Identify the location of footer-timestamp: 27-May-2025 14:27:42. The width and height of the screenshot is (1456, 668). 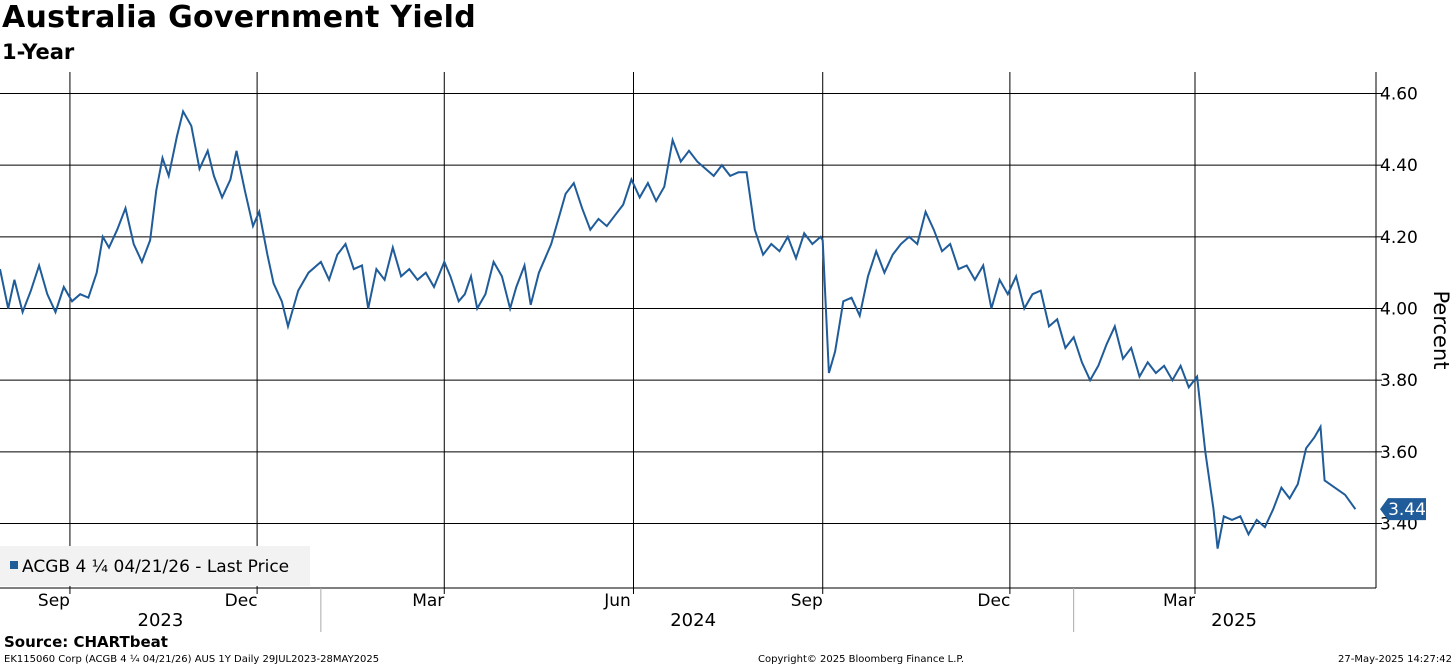
(1395, 659).